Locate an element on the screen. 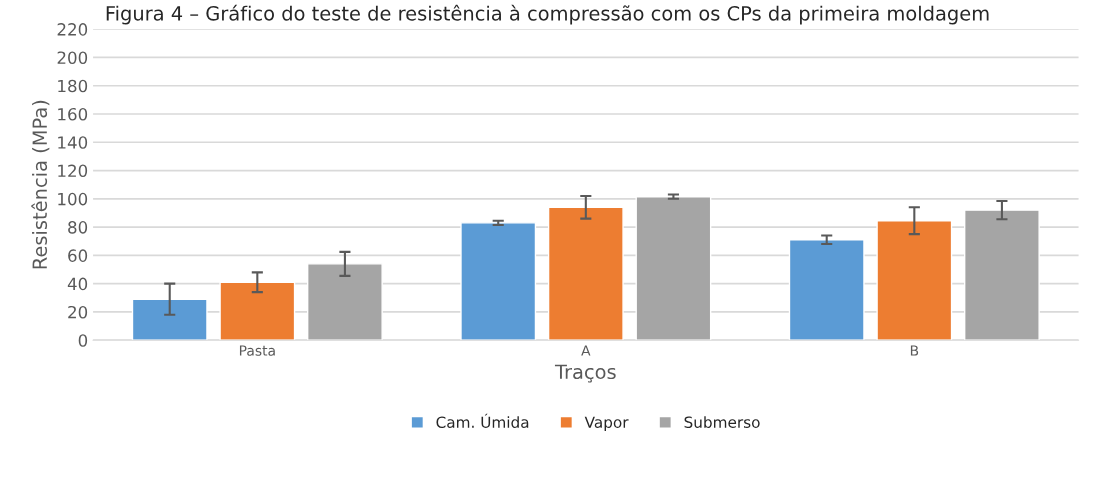 The height and width of the screenshot is (486, 1095). y-tick-label: 0 is located at coordinates (83, 340).